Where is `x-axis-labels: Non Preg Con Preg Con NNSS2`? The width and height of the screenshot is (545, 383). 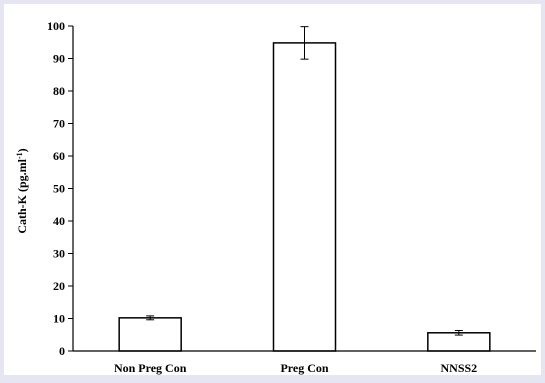 x-axis-labels: Non Preg Con Preg Con NNSS2 is located at coordinates (295, 368).